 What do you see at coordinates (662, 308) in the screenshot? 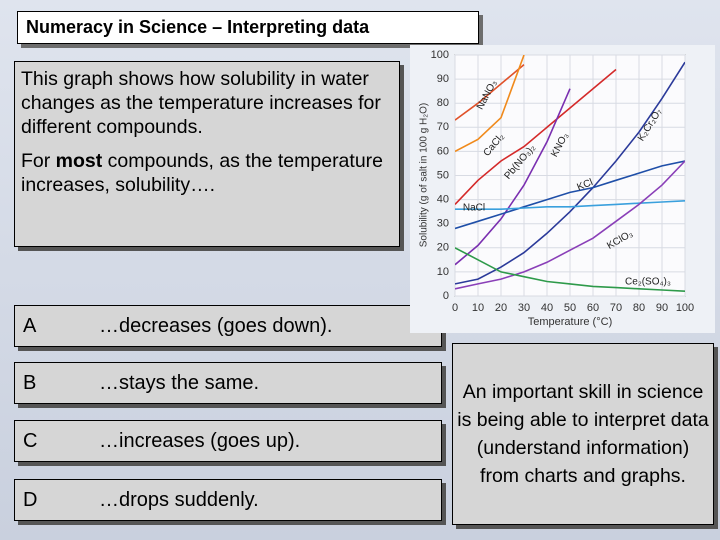
I see `x-tick-label: 90` at bounding box center [662, 308].